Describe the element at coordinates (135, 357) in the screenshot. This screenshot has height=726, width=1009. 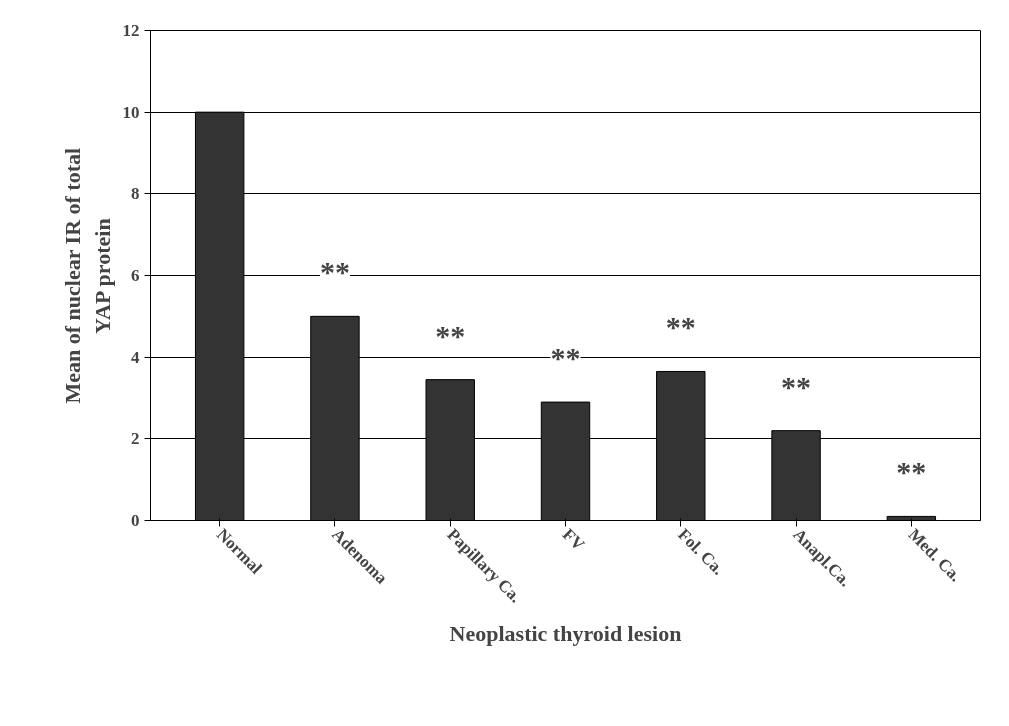
I see `y-tick-label: 4` at that location.